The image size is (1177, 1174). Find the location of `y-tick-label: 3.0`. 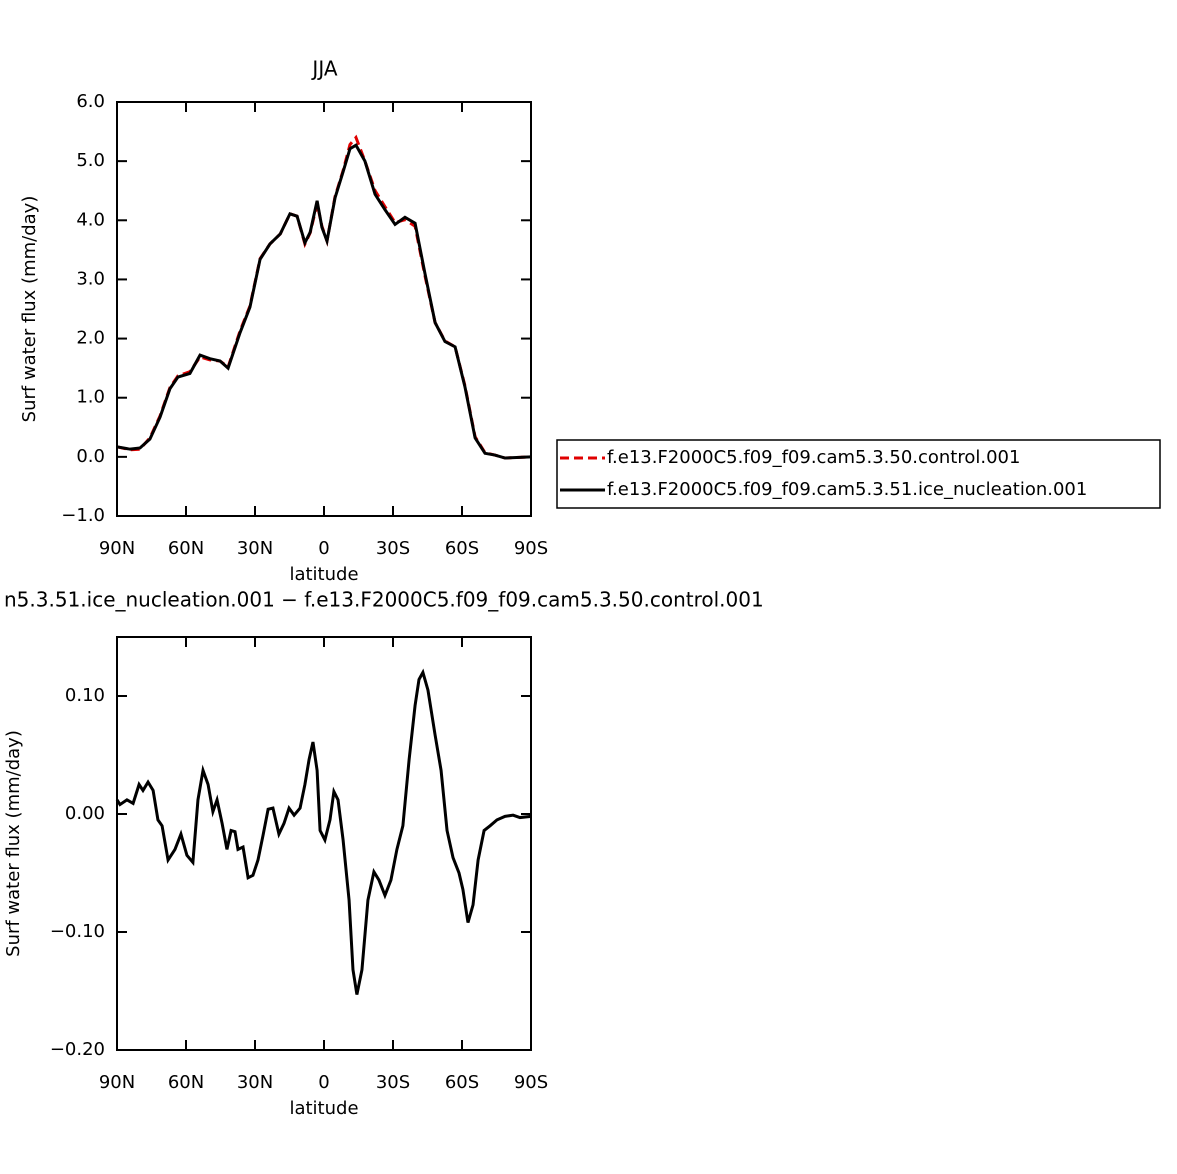

y-tick-label: 3.0 is located at coordinates (90, 278).